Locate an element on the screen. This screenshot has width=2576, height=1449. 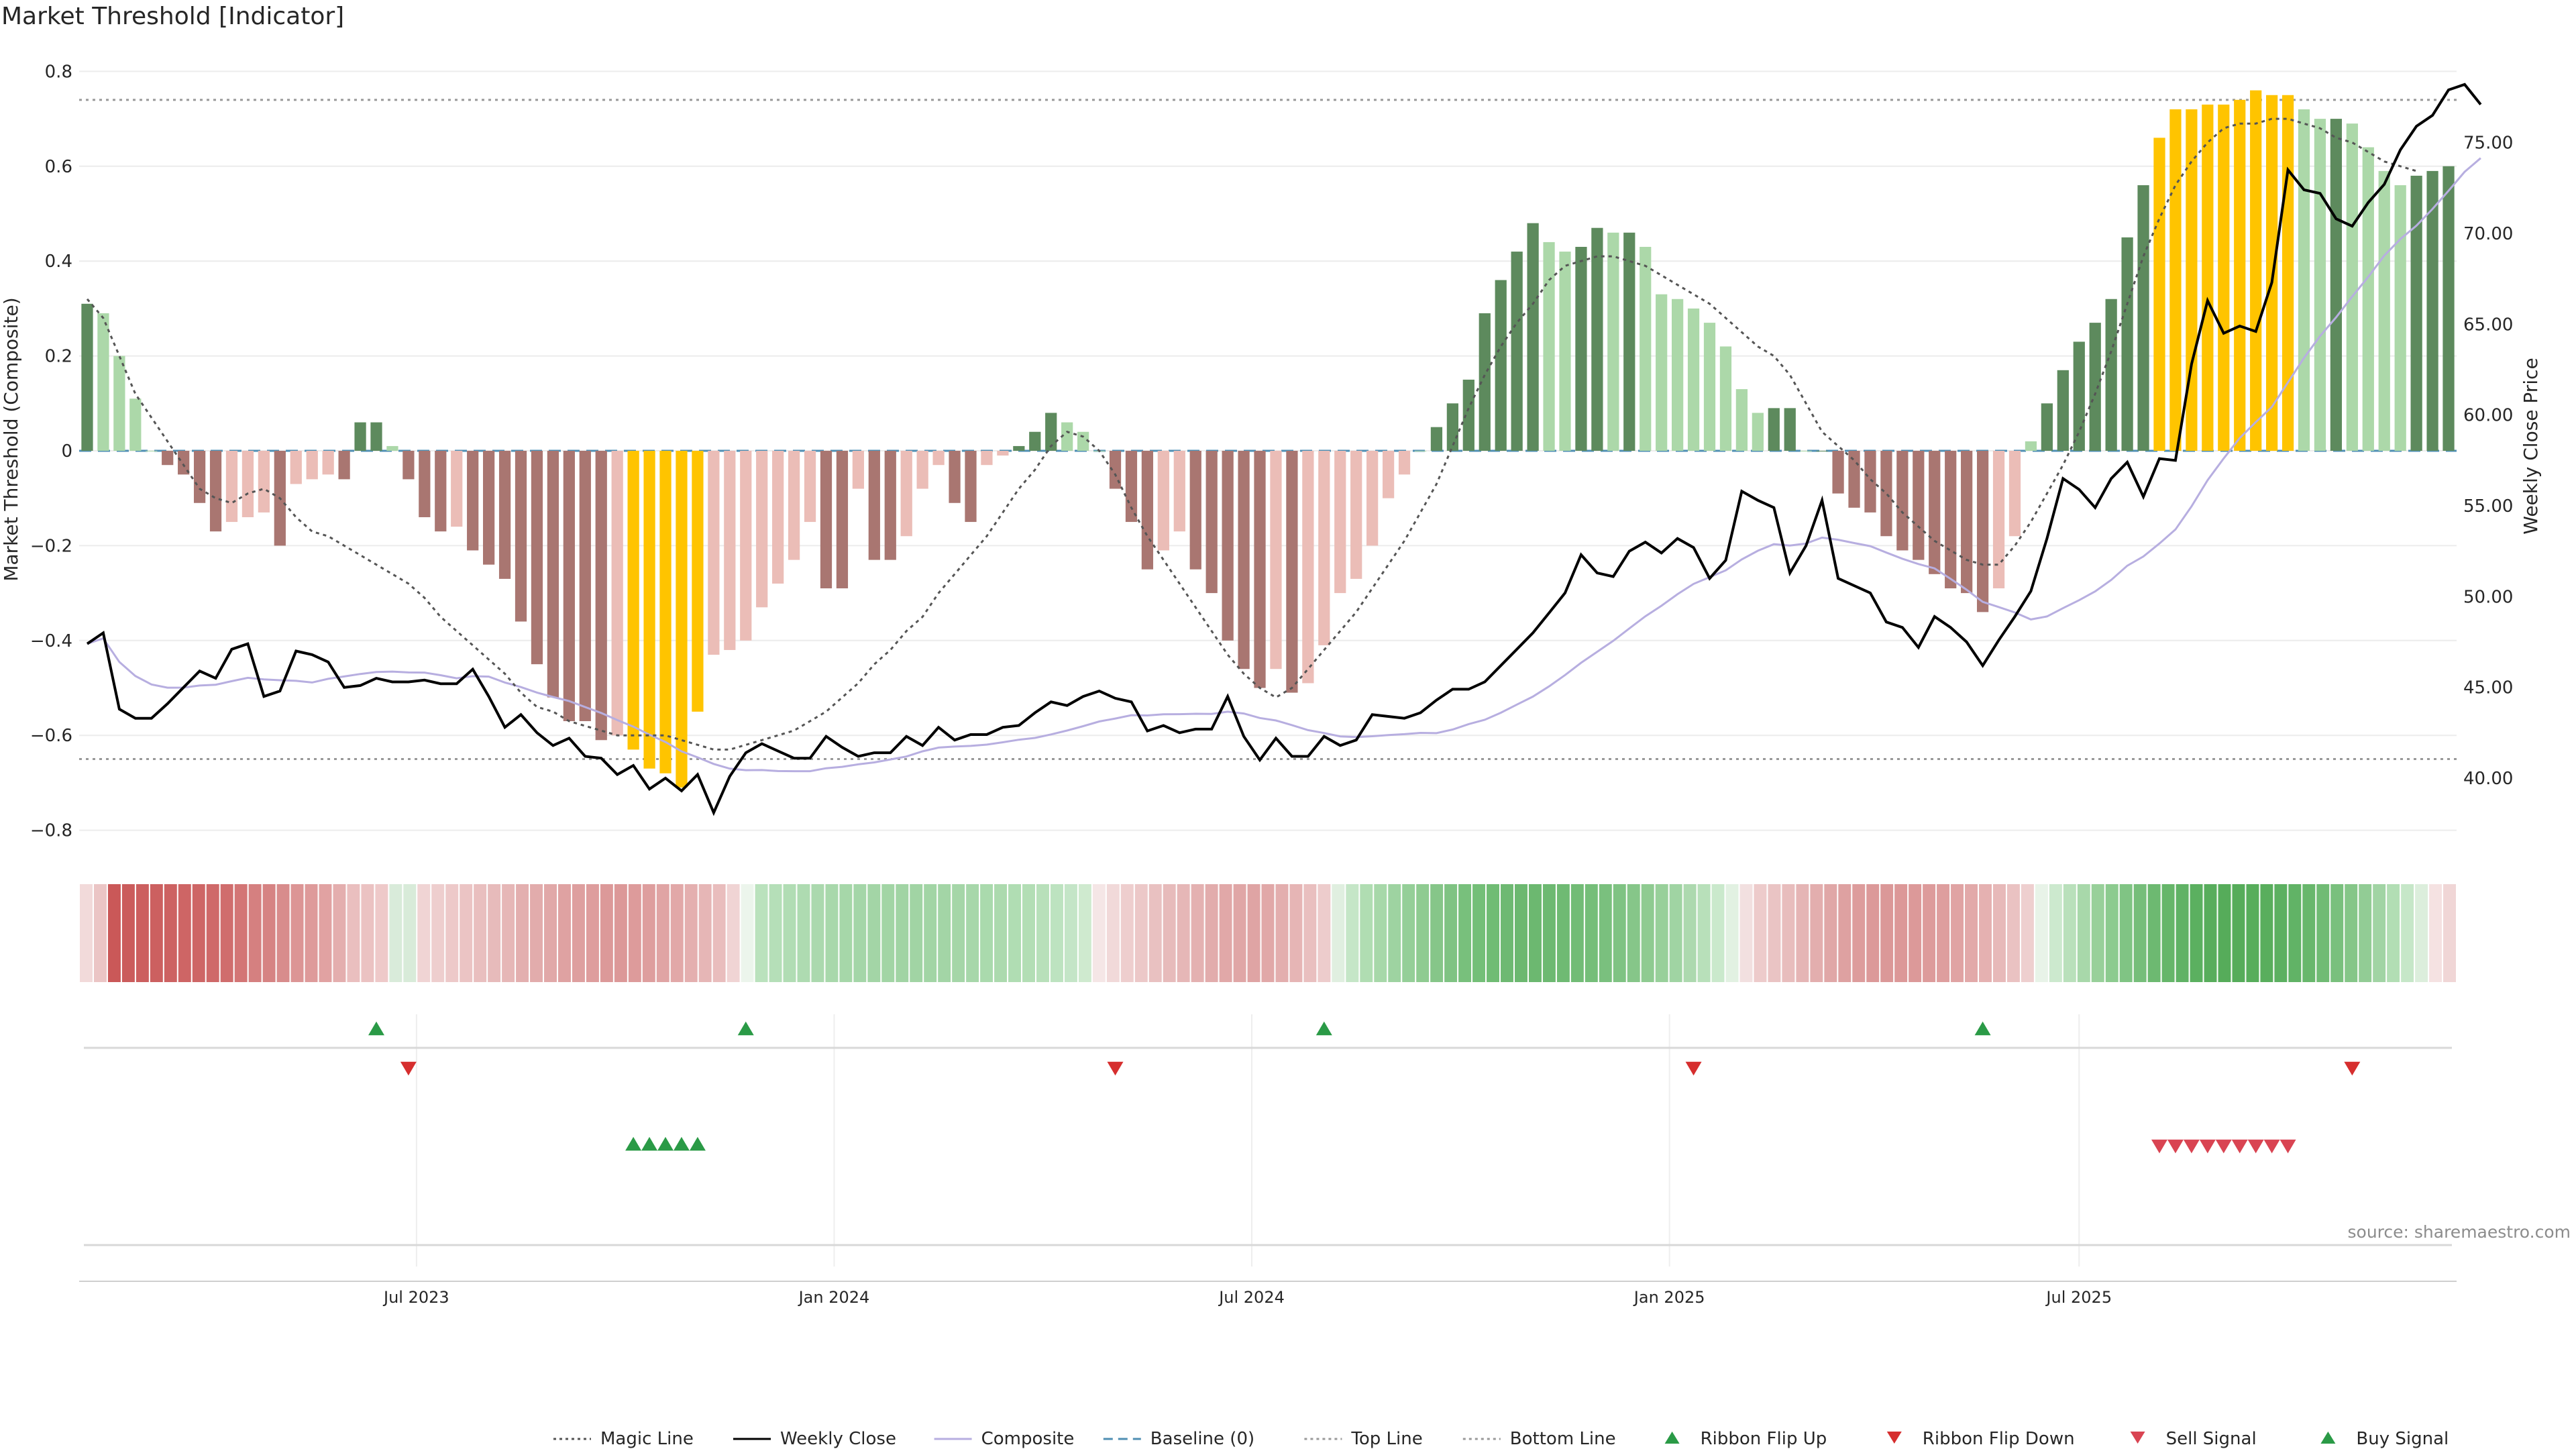
ribbon-strip is located at coordinates (1268, 933).